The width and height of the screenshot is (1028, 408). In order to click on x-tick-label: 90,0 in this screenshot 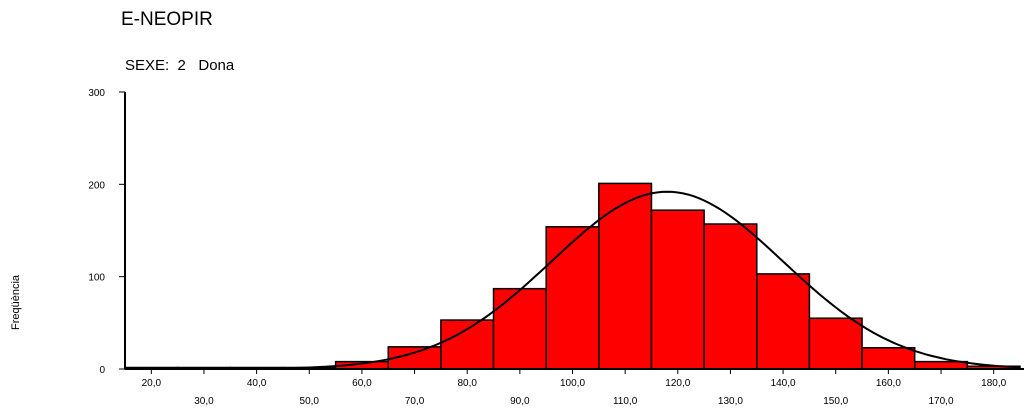, I will do `click(520, 401)`.